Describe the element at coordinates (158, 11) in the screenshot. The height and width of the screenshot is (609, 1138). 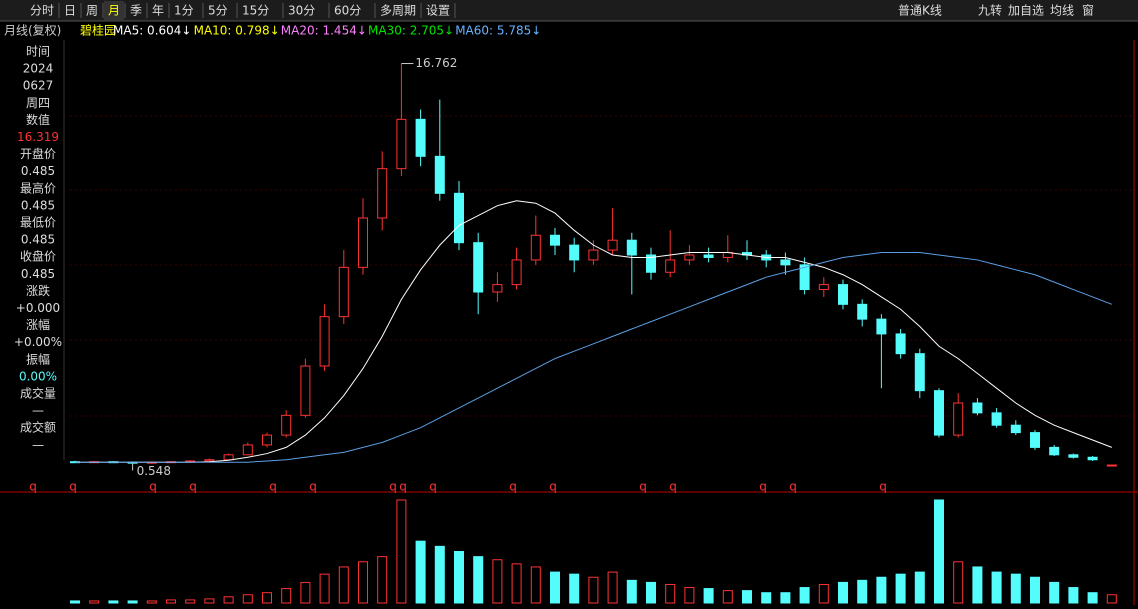
I see `toolbar-item: 年` at that location.